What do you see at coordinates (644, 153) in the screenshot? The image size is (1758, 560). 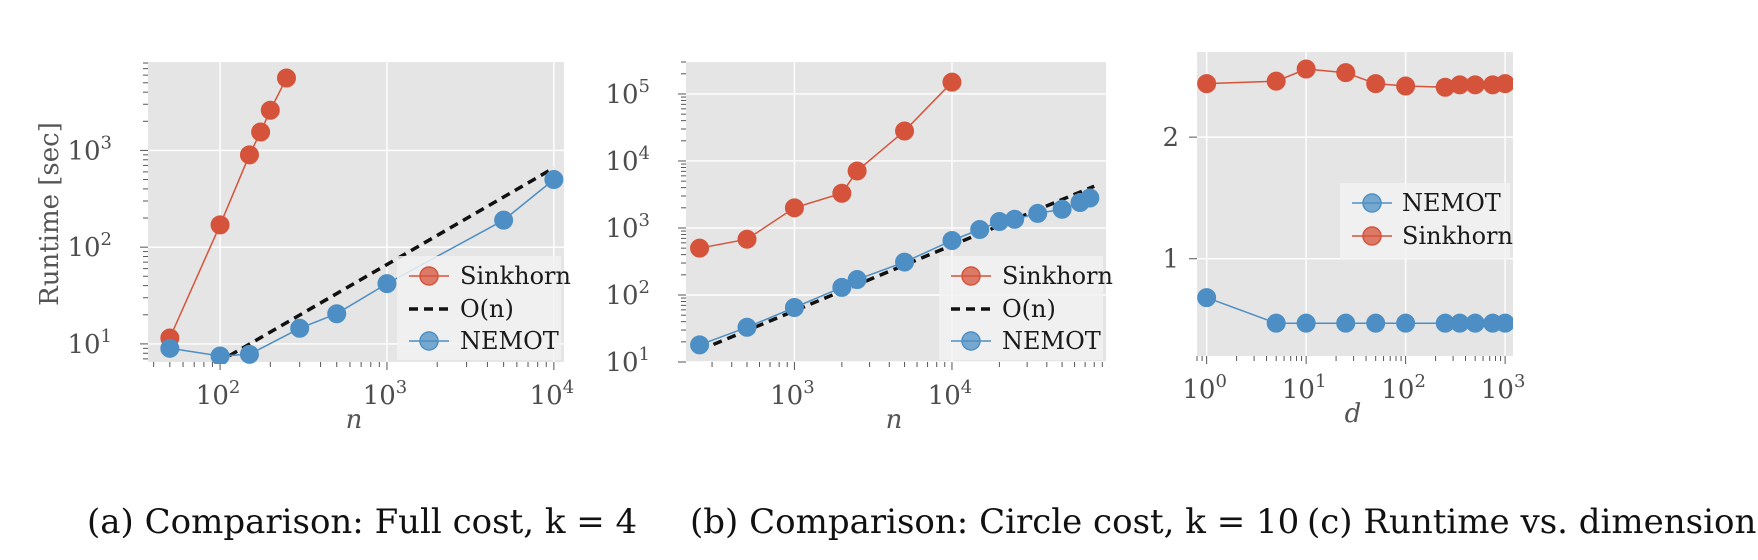 I see `y-tick-label-exp: 4` at bounding box center [644, 153].